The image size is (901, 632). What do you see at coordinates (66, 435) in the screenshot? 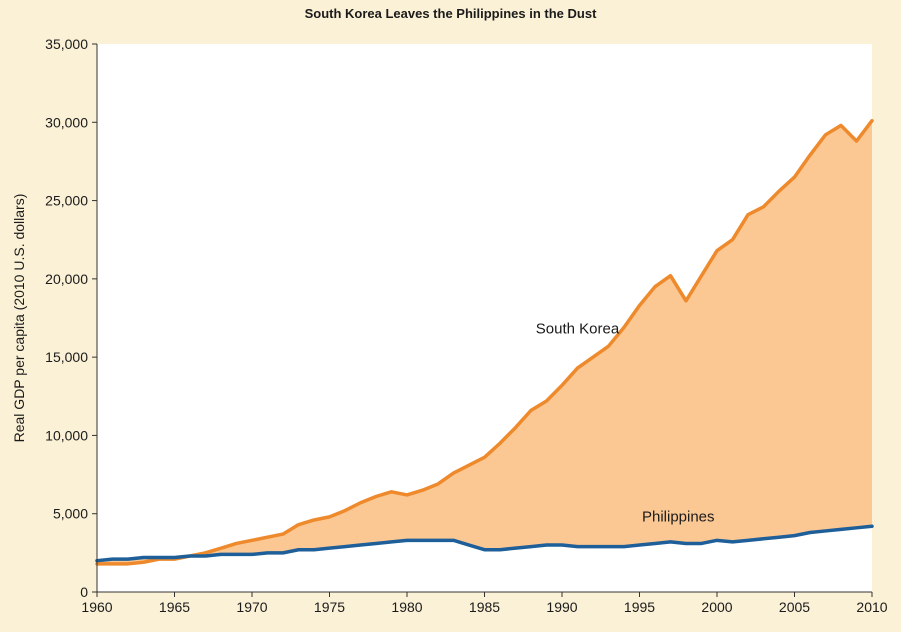
I see `y-tick-label: 10,000` at bounding box center [66, 435].